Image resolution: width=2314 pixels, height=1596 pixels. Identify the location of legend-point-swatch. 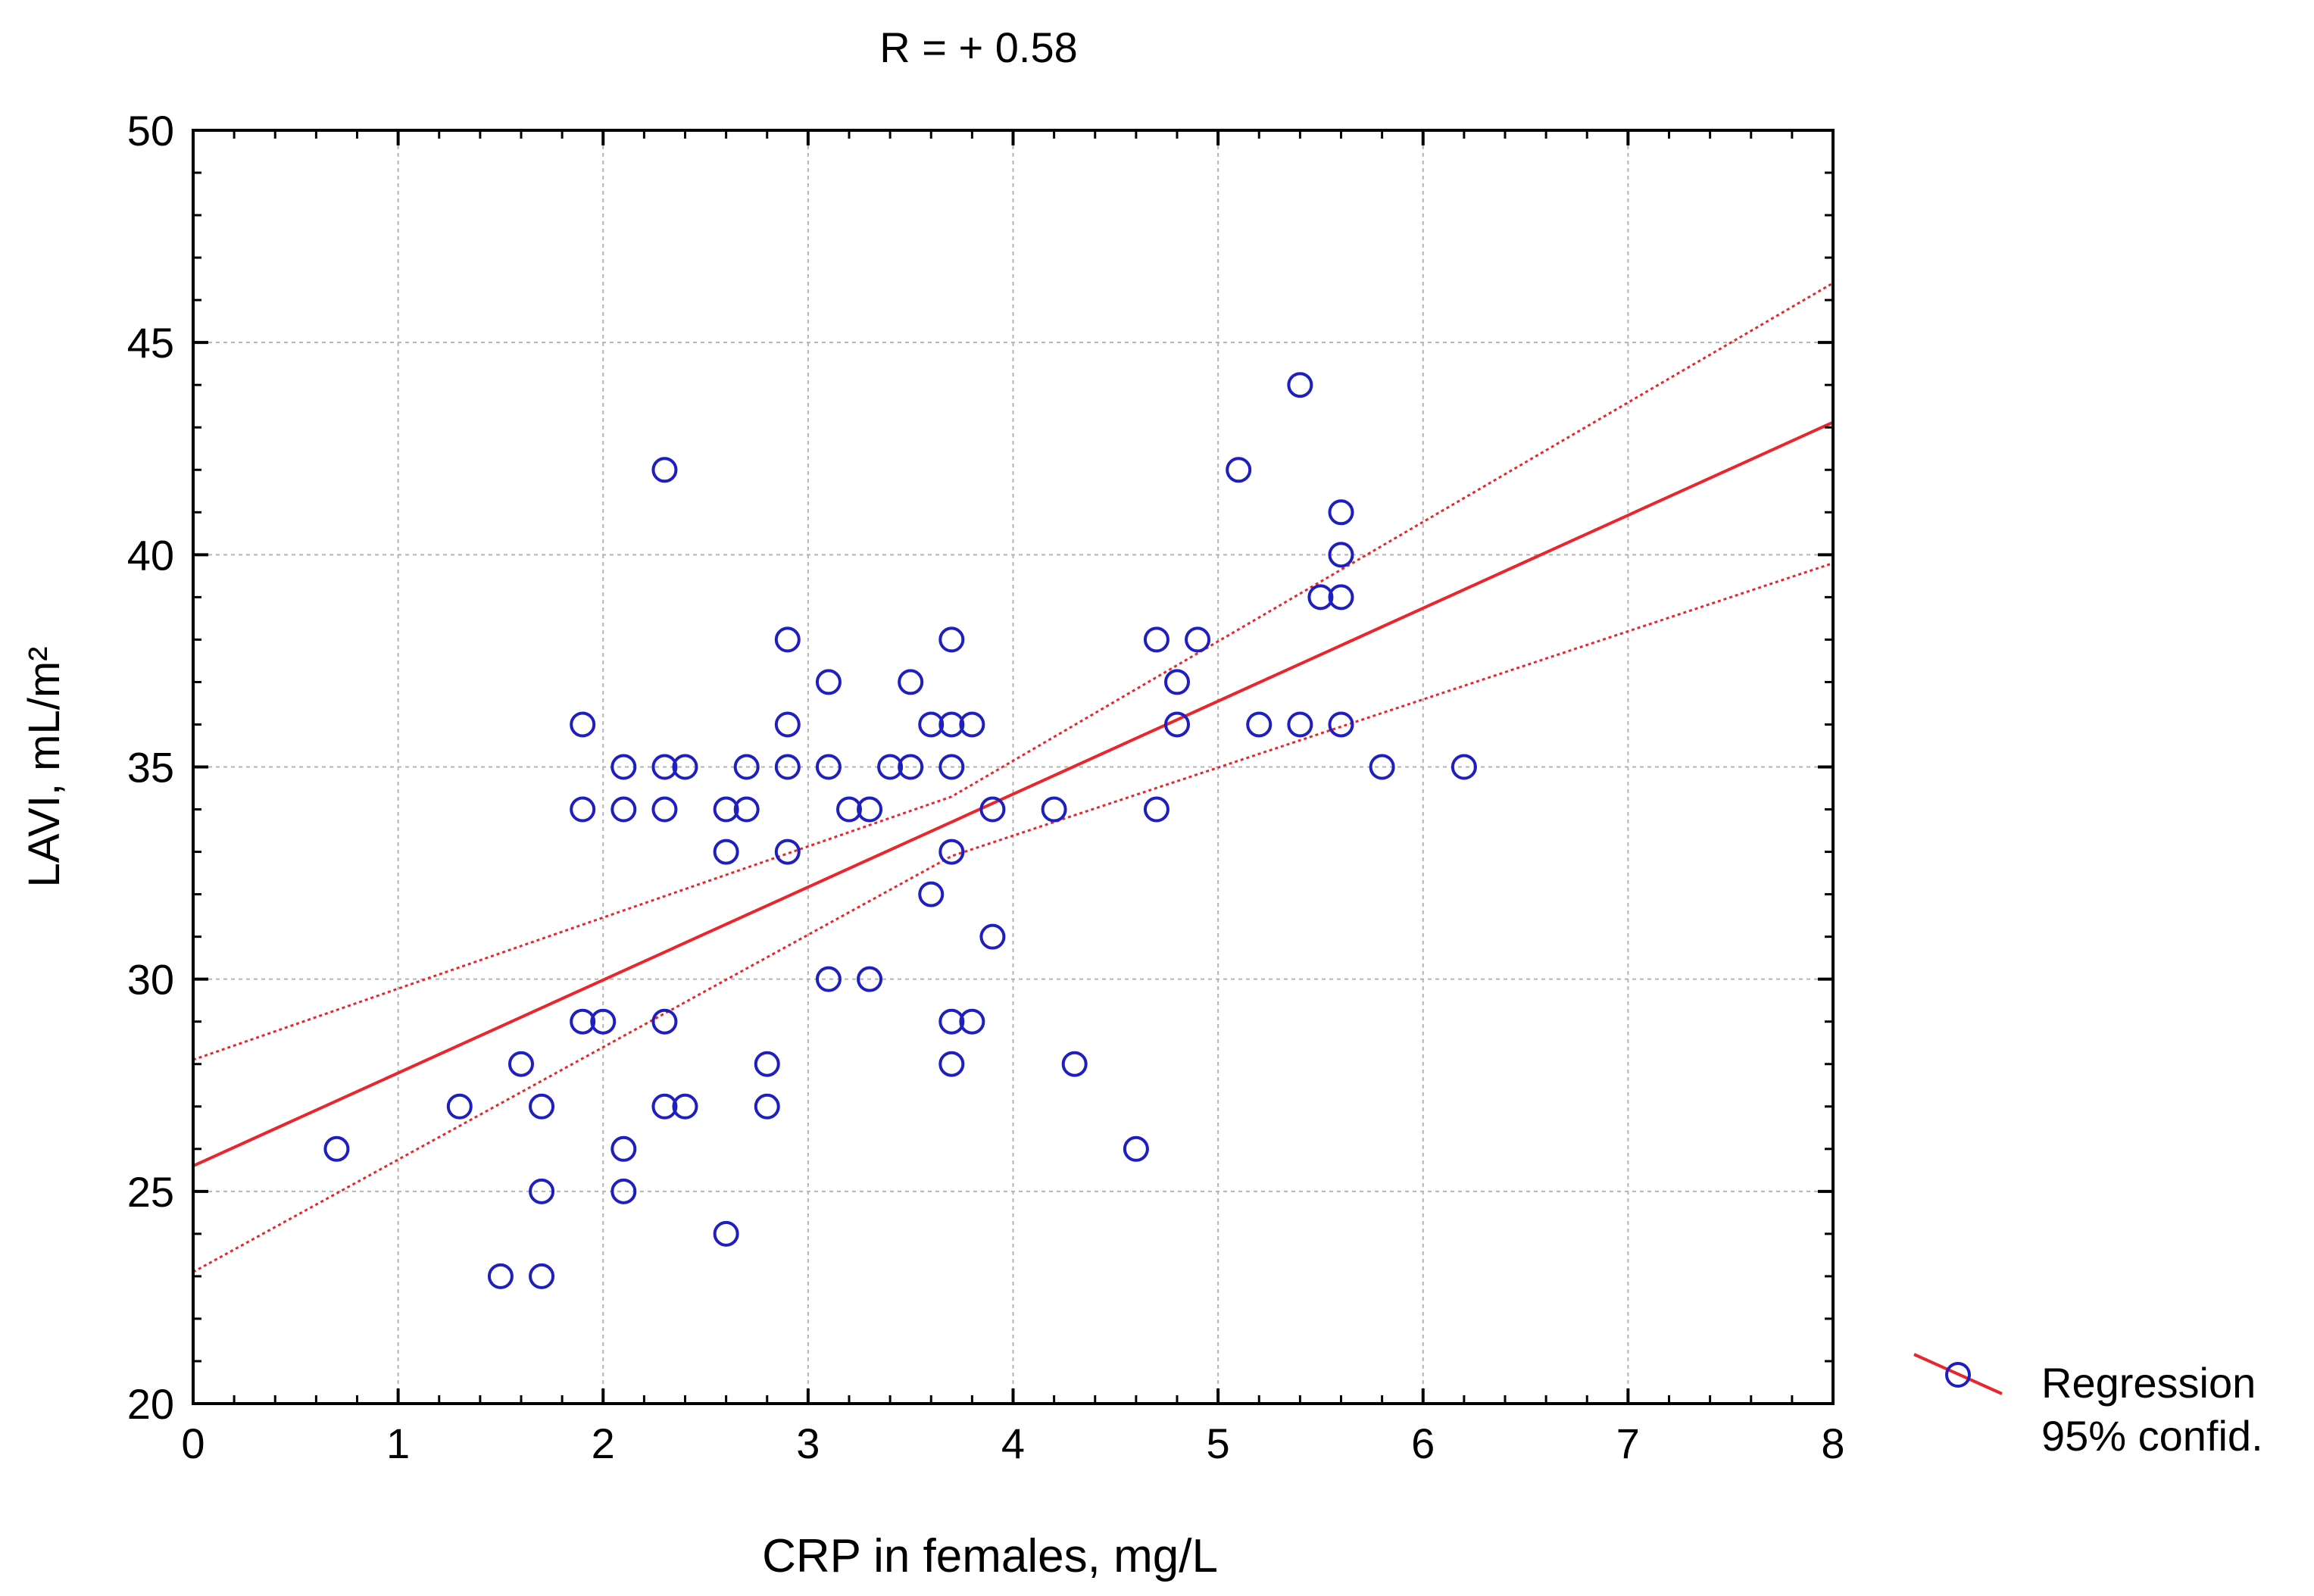
(1958, 1375).